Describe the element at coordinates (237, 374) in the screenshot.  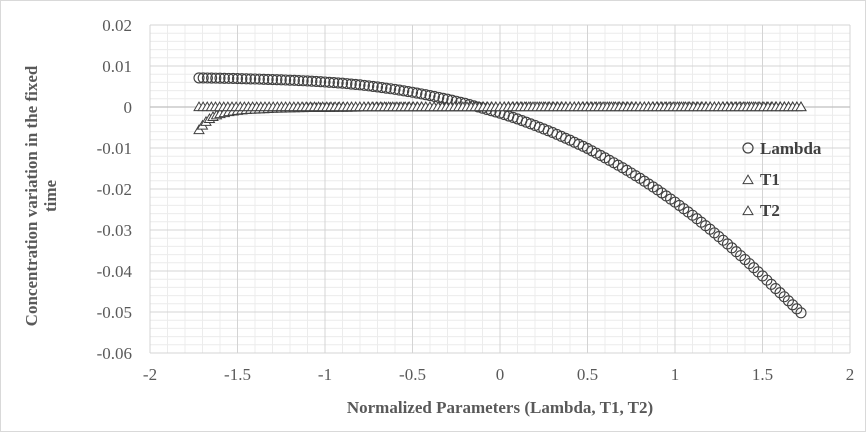
I see `x-tick-label: -1.5` at that location.